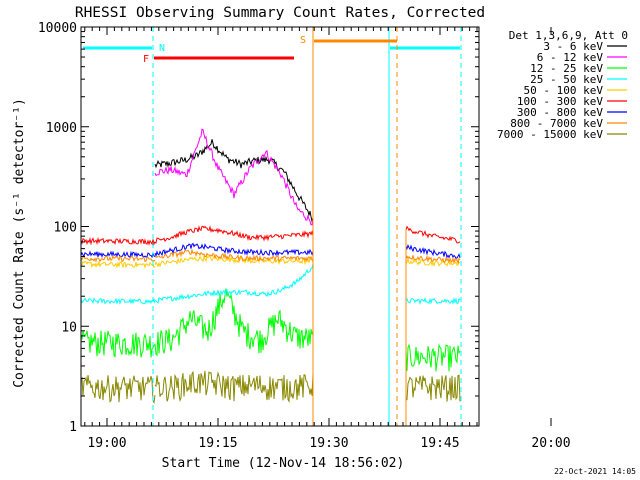  What do you see at coordinates (270, 387) in the screenshot?
I see `series-line-7000-15000-kev` at bounding box center [270, 387].